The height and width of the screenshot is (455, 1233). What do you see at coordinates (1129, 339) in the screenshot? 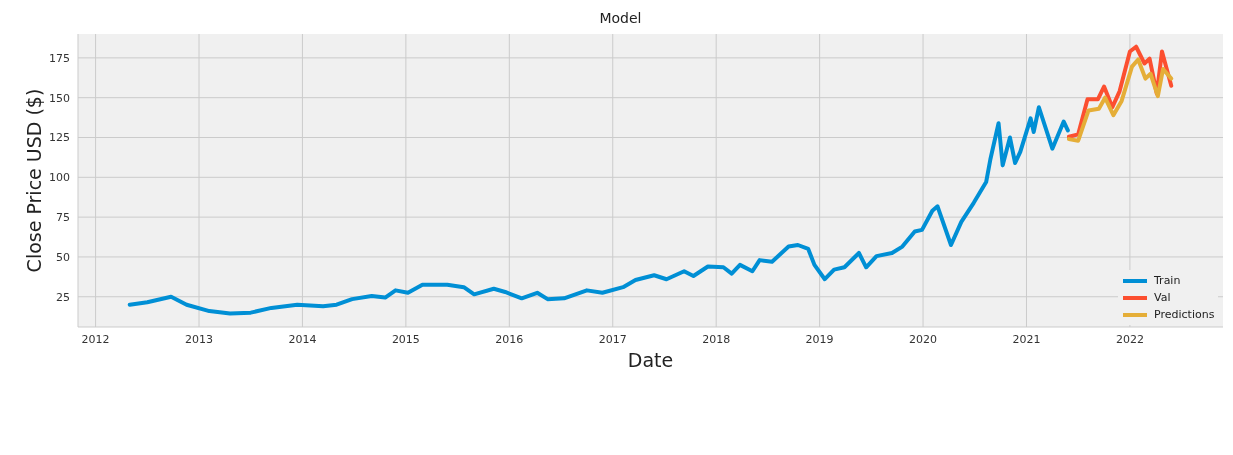
I see `x-tick-label: 2022` at bounding box center [1129, 339].